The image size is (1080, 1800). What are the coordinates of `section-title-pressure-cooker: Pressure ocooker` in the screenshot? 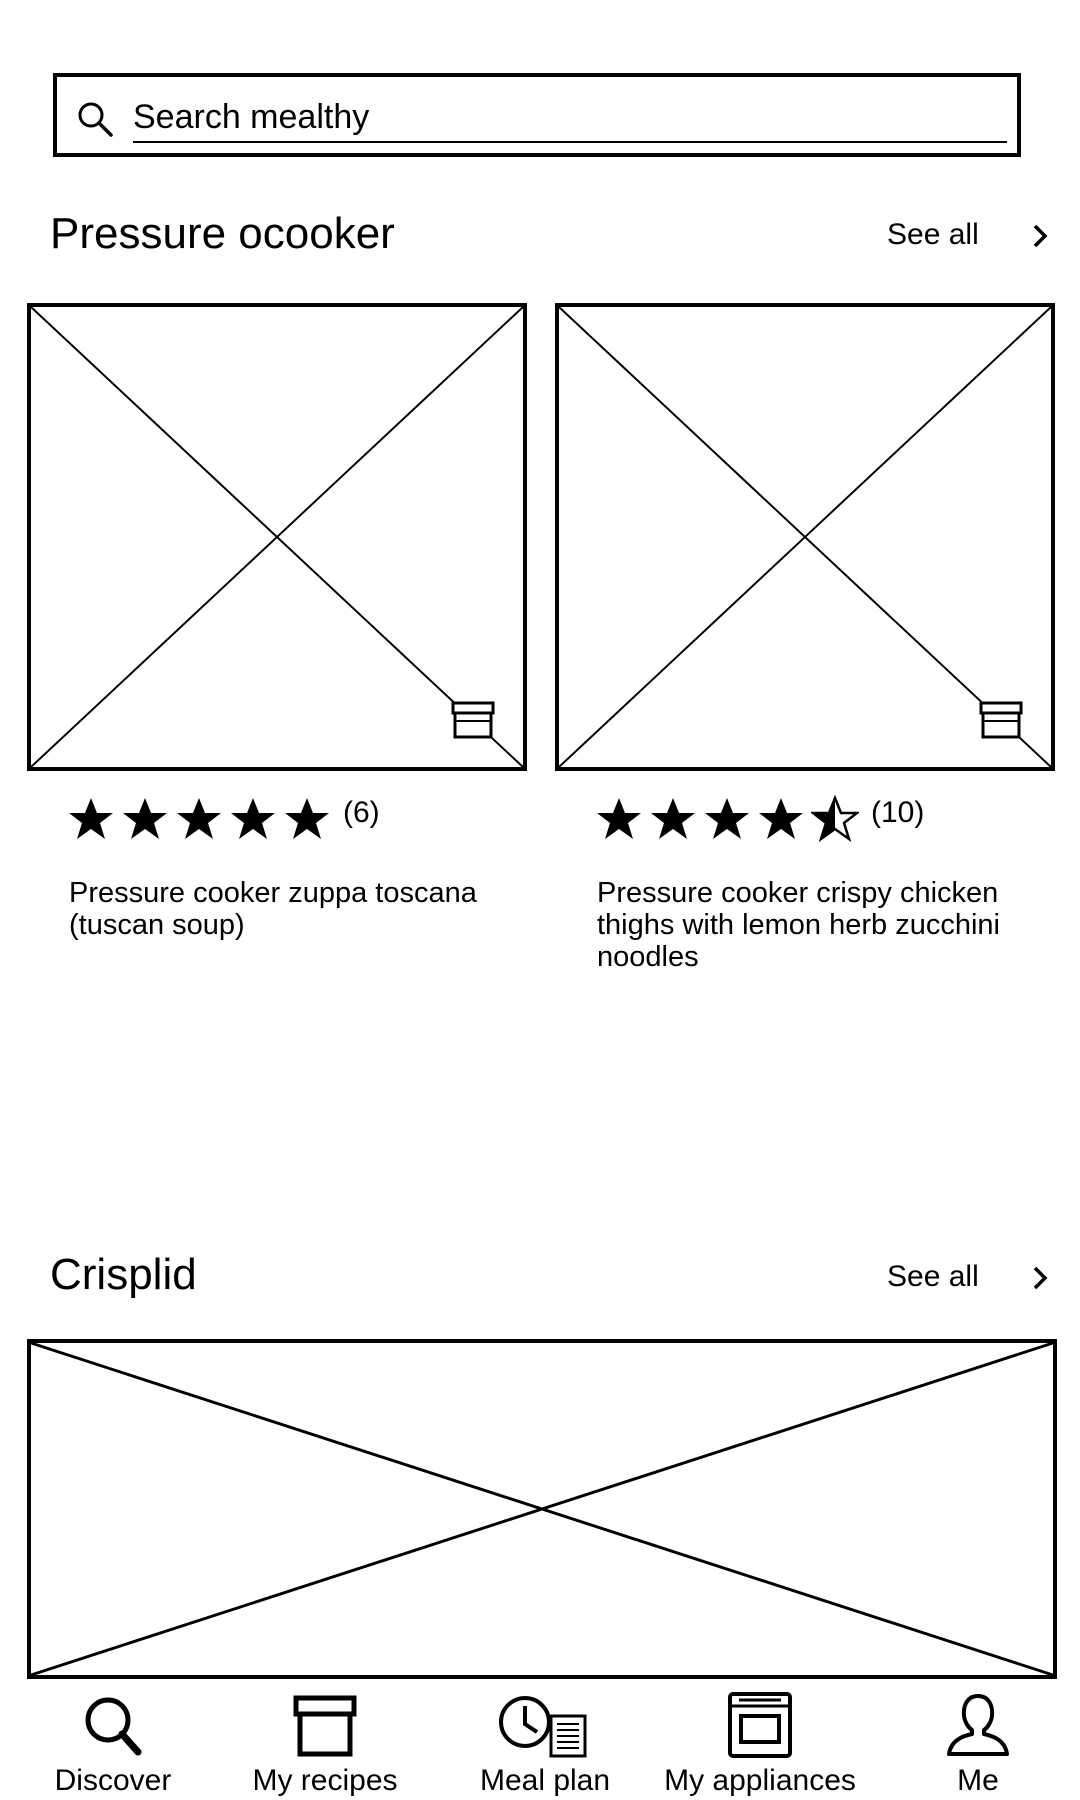 It's located at (222, 233).